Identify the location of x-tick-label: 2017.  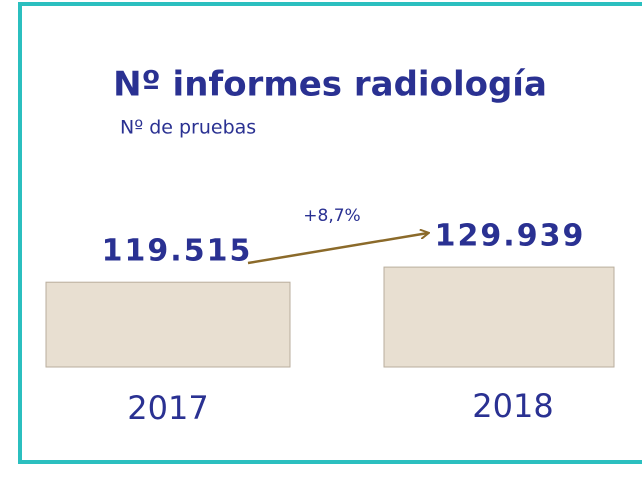
(167, 408).